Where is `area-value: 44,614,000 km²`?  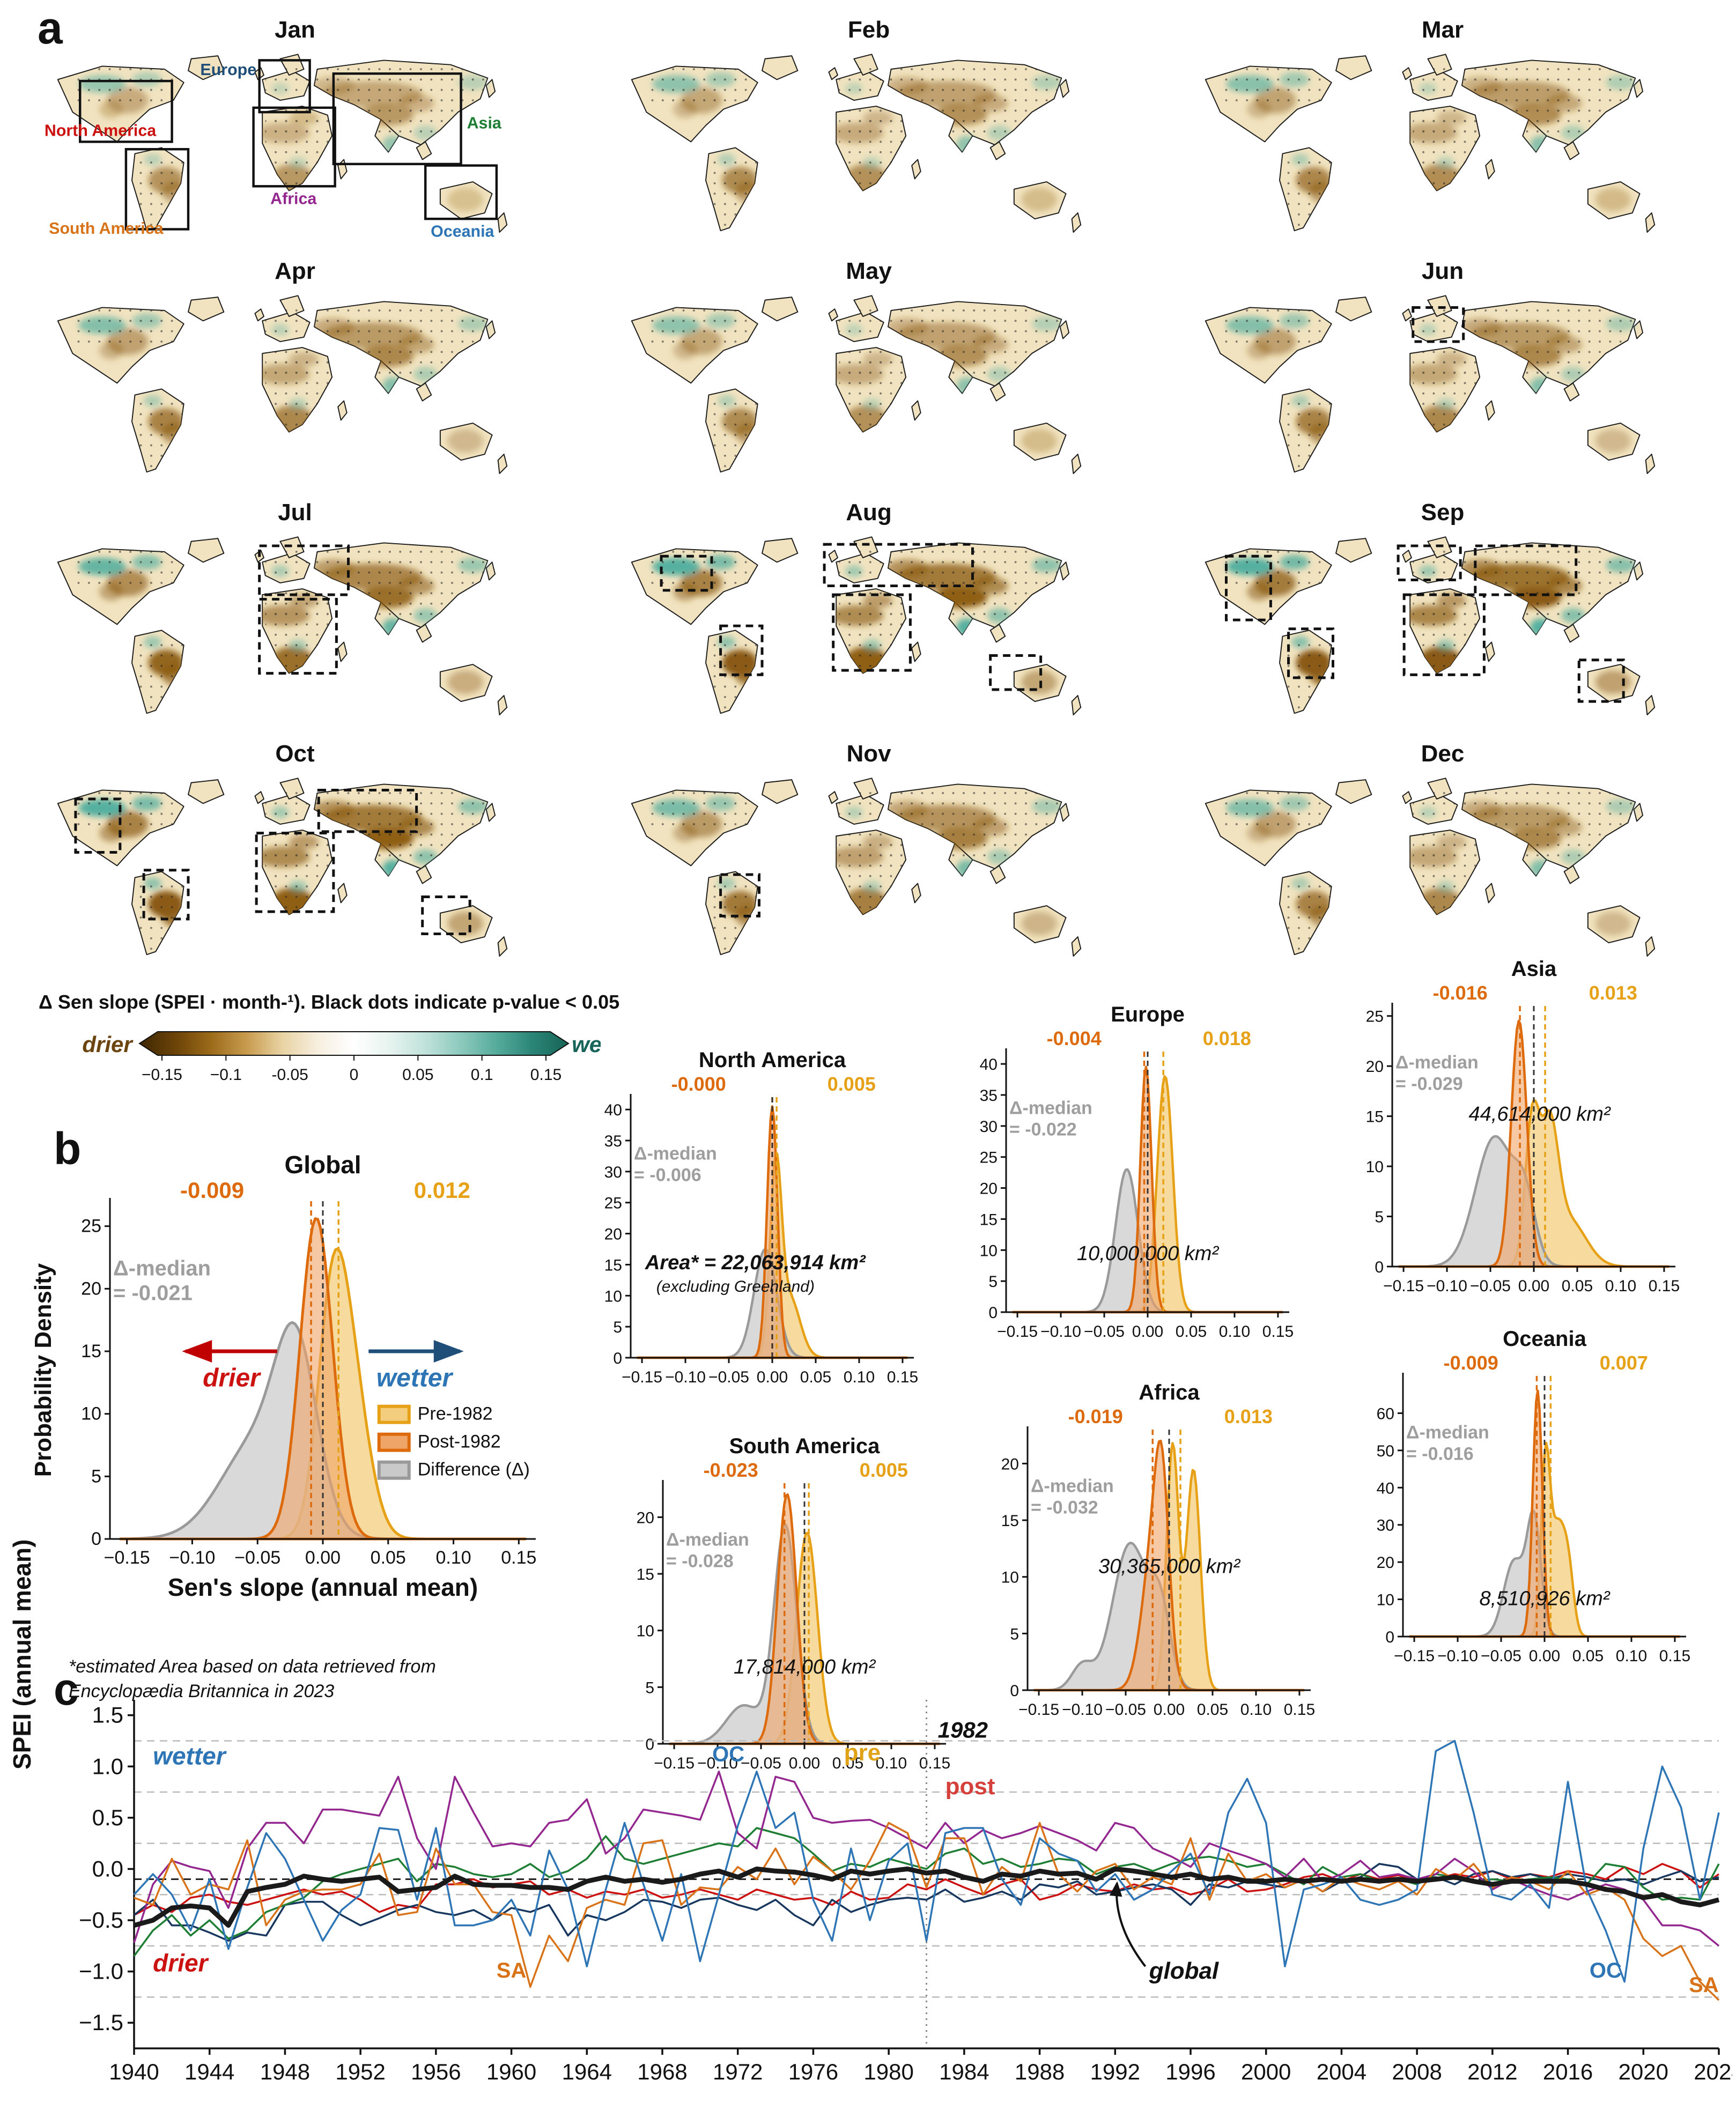
area-value: 44,614,000 km² is located at coordinates (1540, 1114).